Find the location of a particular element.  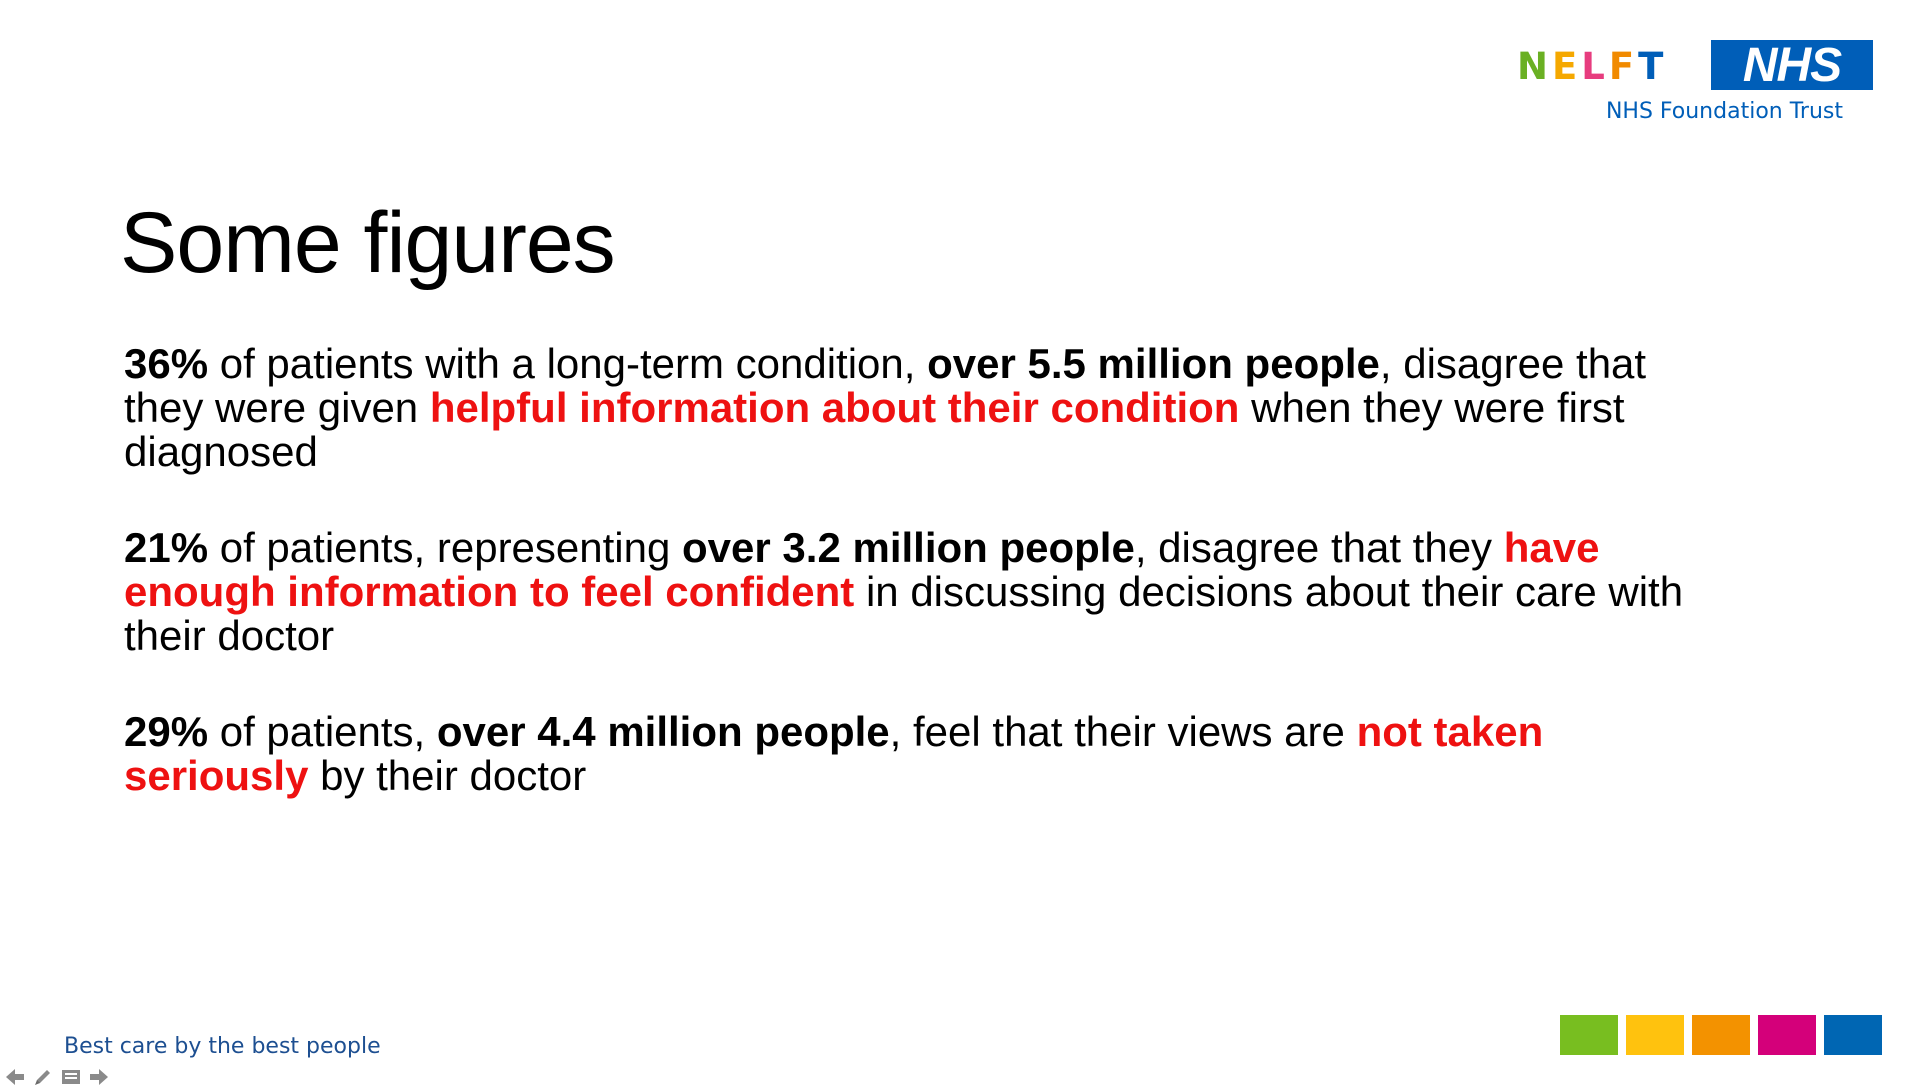

bold-text: 29% is located at coordinates (166, 731).